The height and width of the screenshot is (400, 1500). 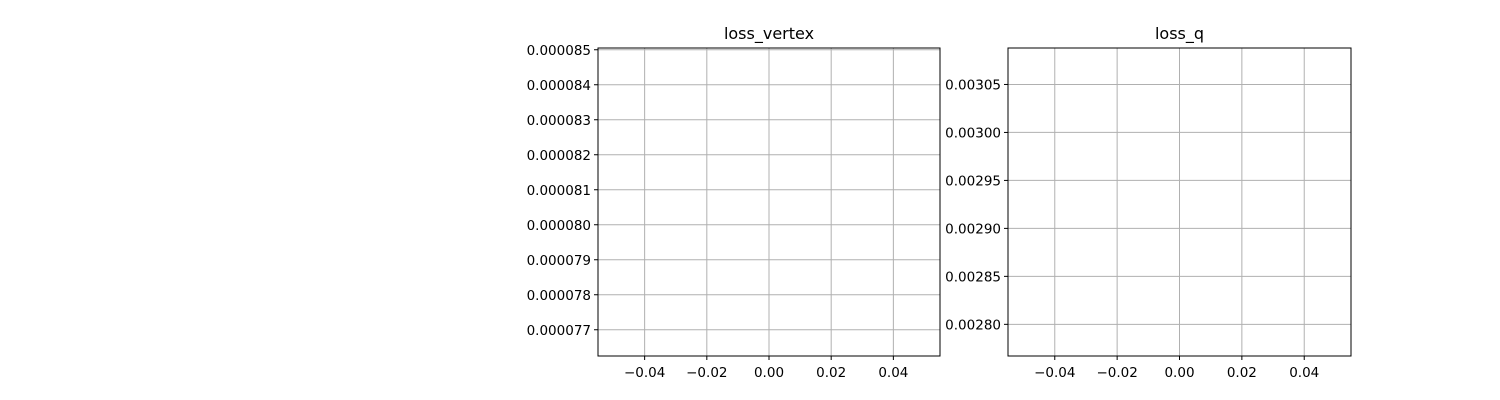 What do you see at coordinates (559, 226) in the screenshot?
I see `y-tick-label: 0.000080` at bounding box center [559, 226].